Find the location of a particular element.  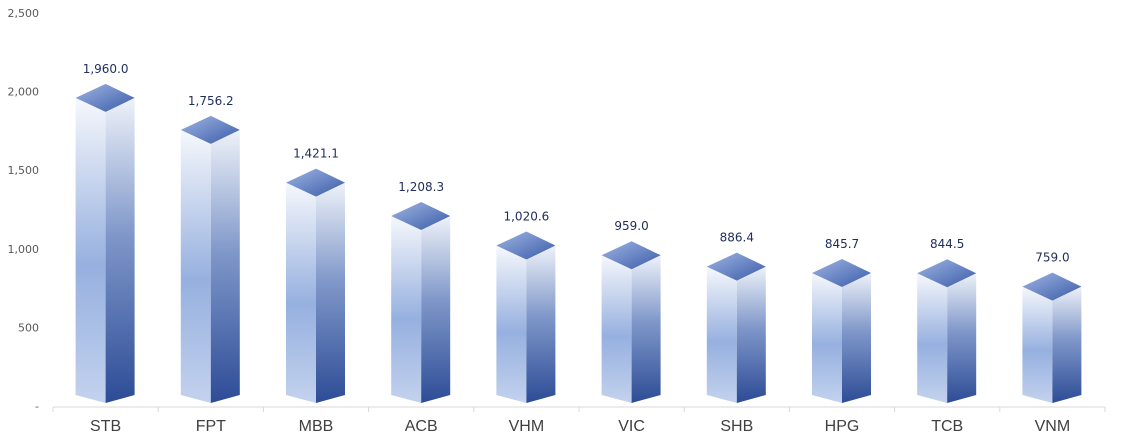

bar-vic is located at coordinates (631, 322).